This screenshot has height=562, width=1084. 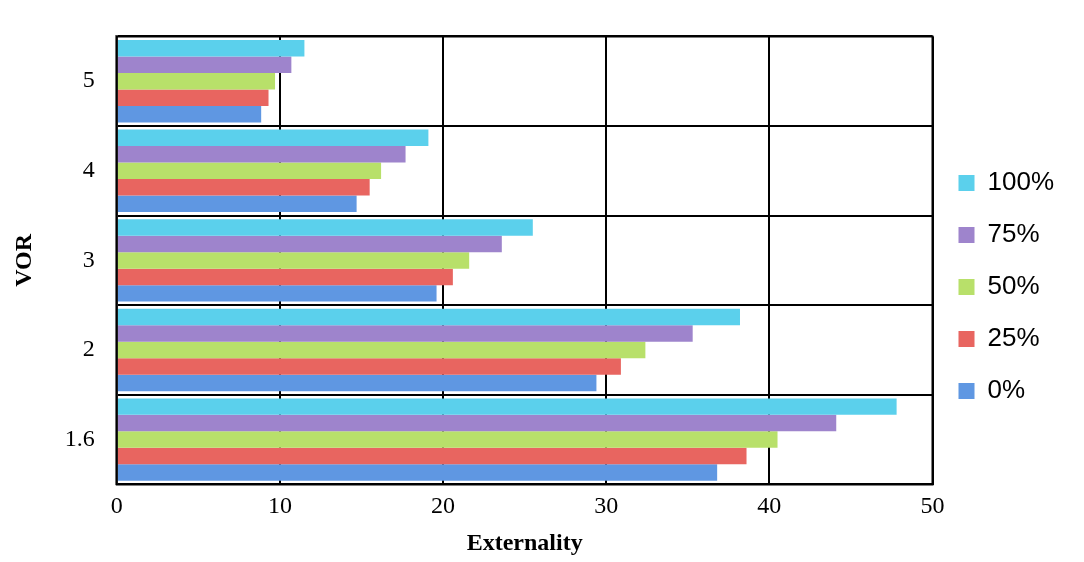 I want to click on y-tick-label: 5, so click(x=88, y=79).